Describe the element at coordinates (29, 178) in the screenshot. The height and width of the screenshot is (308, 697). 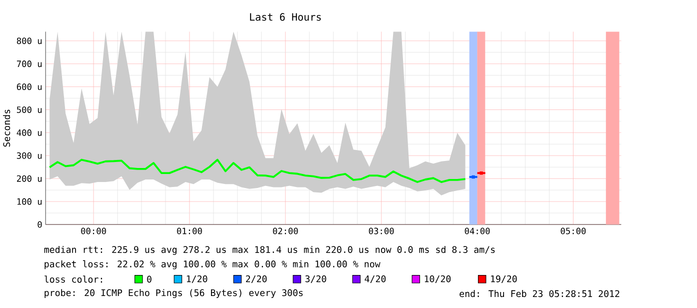
I see `y-tick-label: 200 u` at that location.